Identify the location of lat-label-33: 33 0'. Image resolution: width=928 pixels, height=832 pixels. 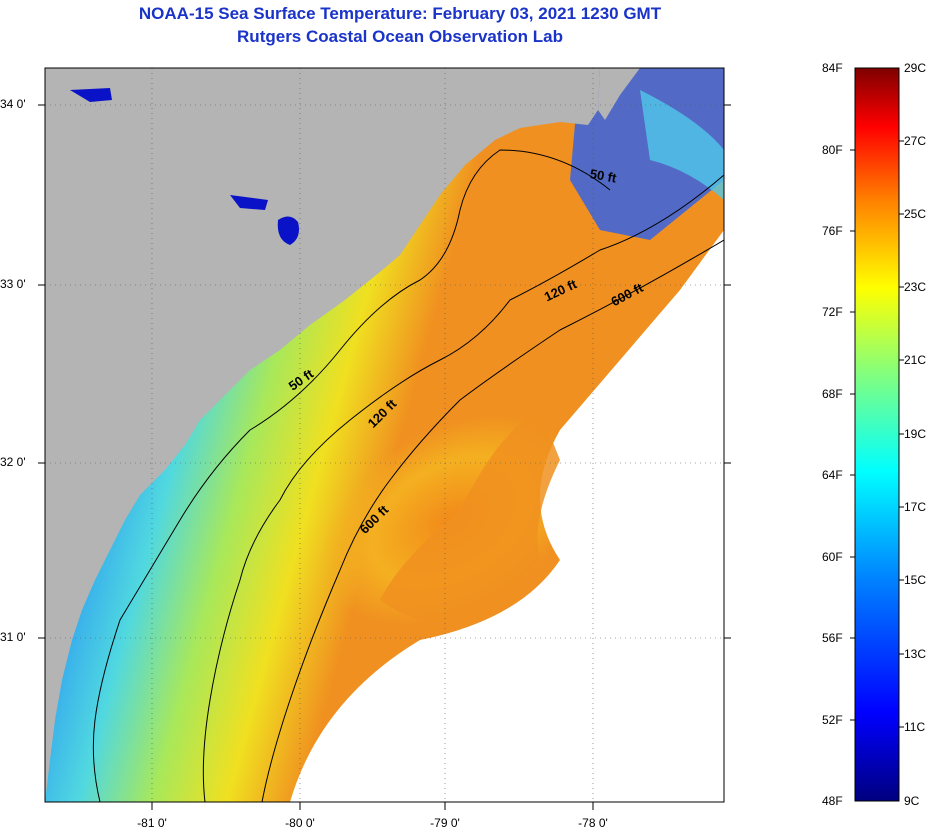
(13, 284).